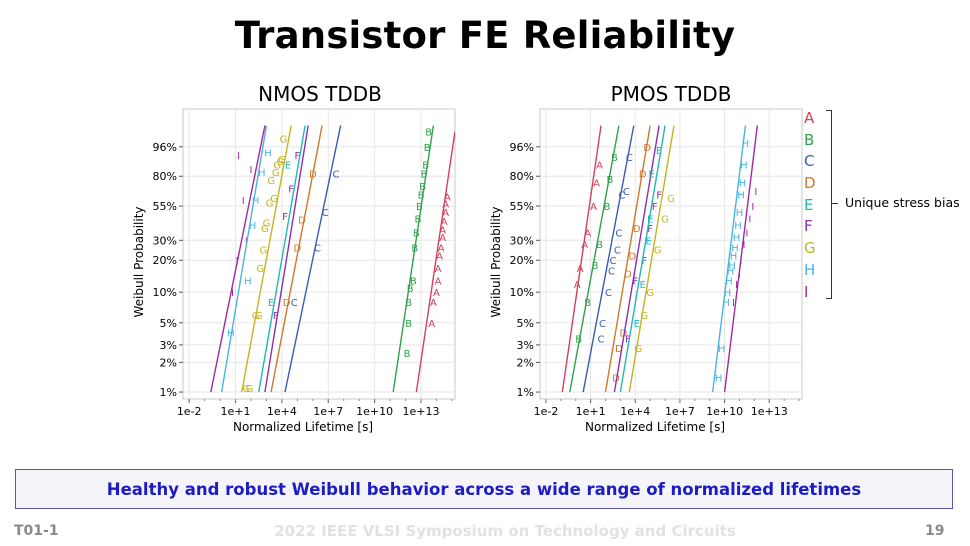  What do you see at coordinates (168, 392) in the screenshot?
I see `nmos-y-tick-label: 1%` at bounding box center [168, 392].